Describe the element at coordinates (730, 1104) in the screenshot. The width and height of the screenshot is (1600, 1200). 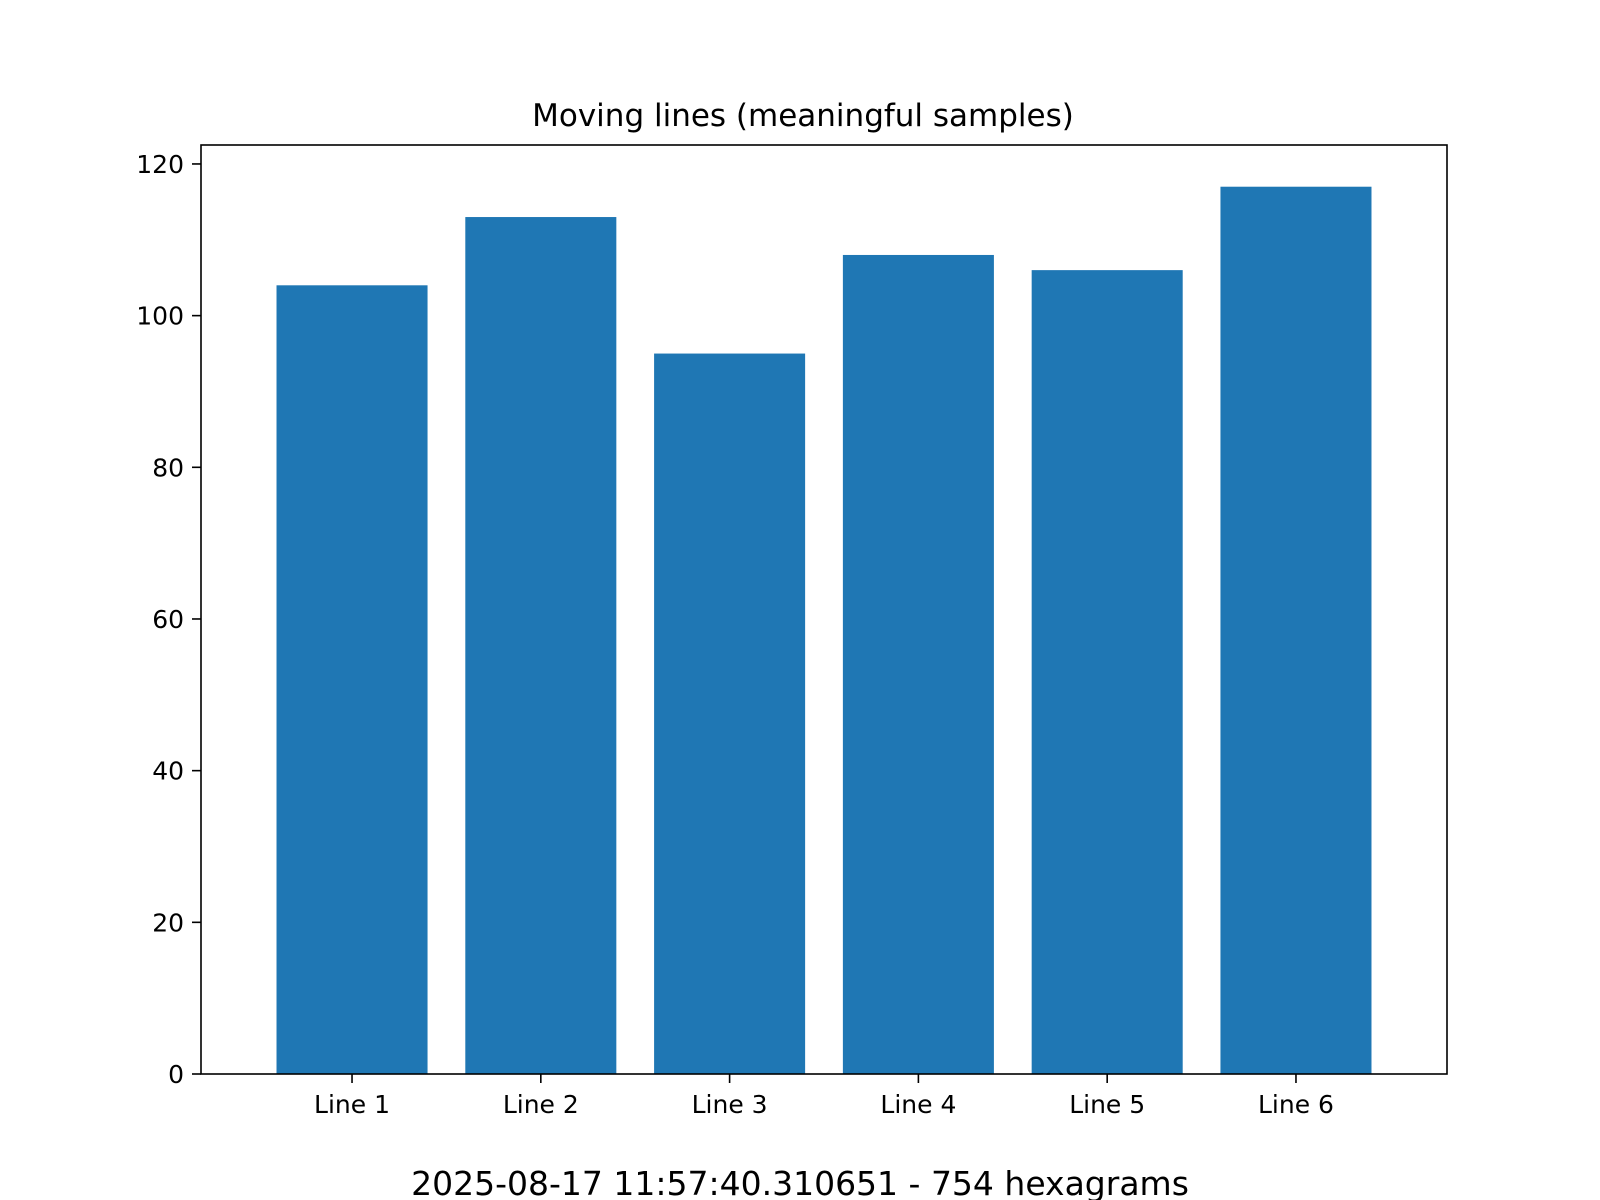
I see `x-tick-label: Line 3` at that location.